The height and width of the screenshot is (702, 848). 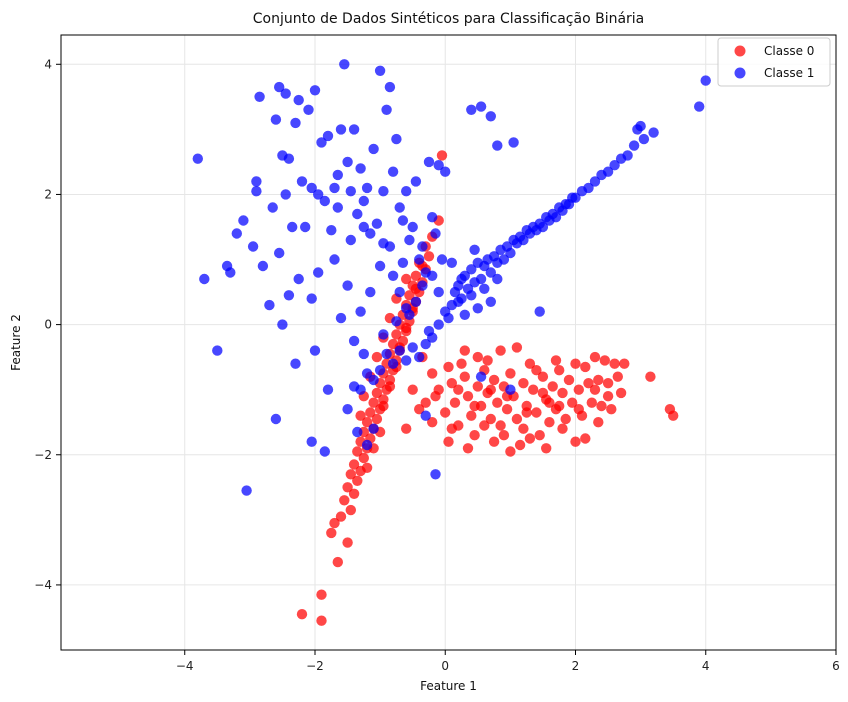 What do you see at coordinates (789, 51) in the screenshot?
I see `legend-label-classe-0: Classe 0` at bounding box center [789, 51].